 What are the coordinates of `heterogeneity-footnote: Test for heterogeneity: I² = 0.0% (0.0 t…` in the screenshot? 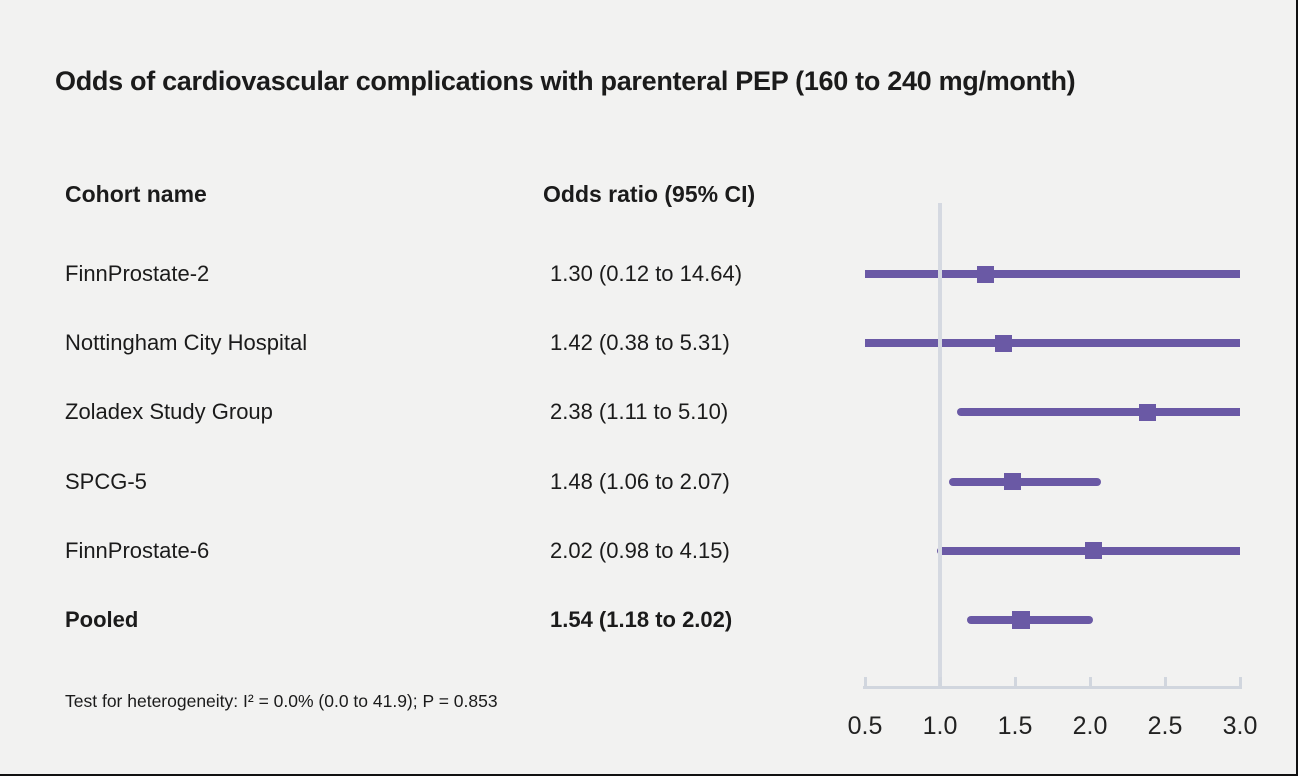 It's located at (281, 701).